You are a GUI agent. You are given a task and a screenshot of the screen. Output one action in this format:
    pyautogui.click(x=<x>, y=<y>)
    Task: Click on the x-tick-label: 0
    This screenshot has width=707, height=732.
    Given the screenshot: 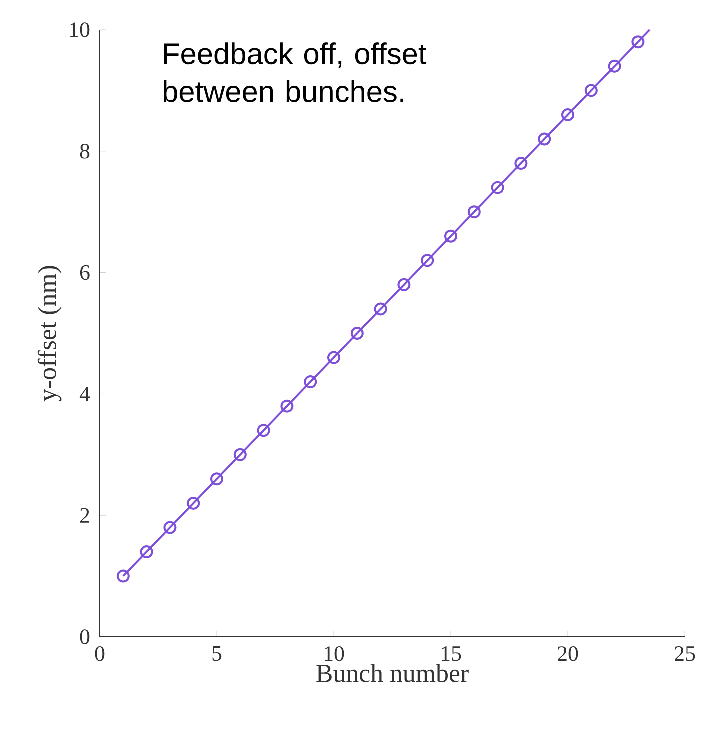 What is the action you would take?
    pyautogui.click(x=100, y=654)
    